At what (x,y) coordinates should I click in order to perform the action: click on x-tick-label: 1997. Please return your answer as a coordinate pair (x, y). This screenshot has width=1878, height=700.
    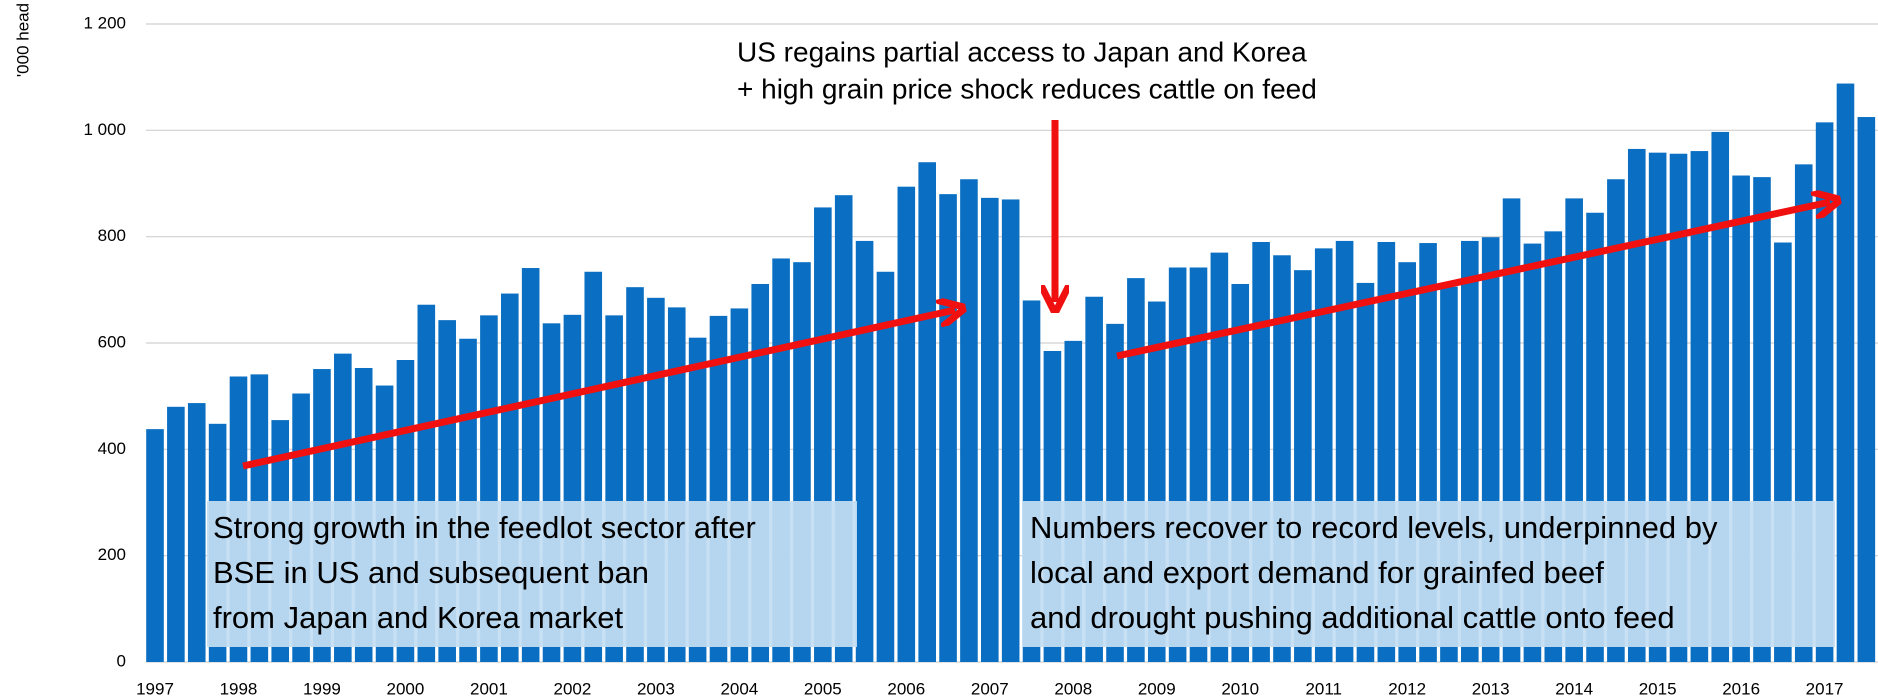
    Looking at the image, I should click on (155, 688).